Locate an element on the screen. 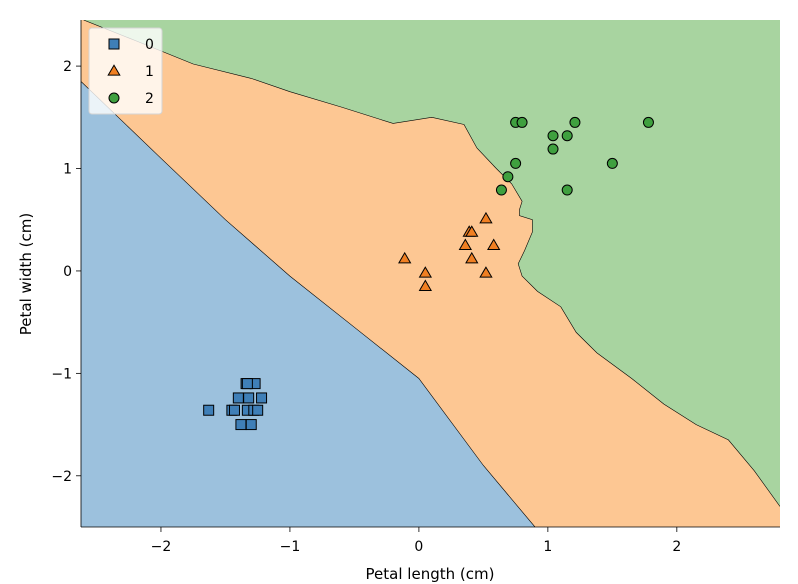 This screenshot has width=798, height=584. y-tick-label: 0 is located at coordinates (67, 272).